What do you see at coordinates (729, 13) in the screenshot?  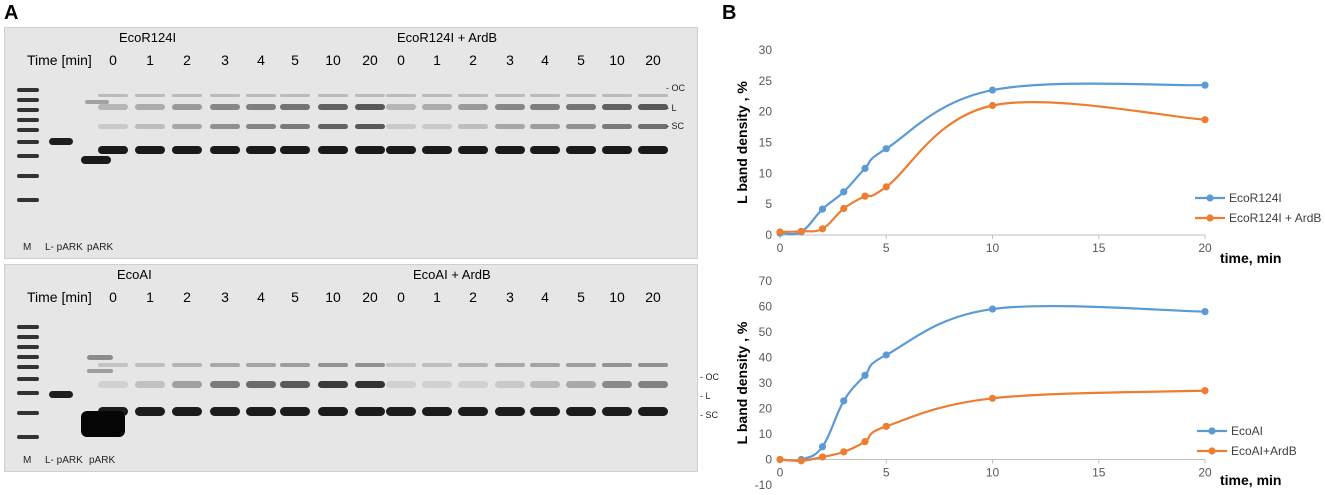 I see `panel-b-letter: B` at bounding box center [729, 13].